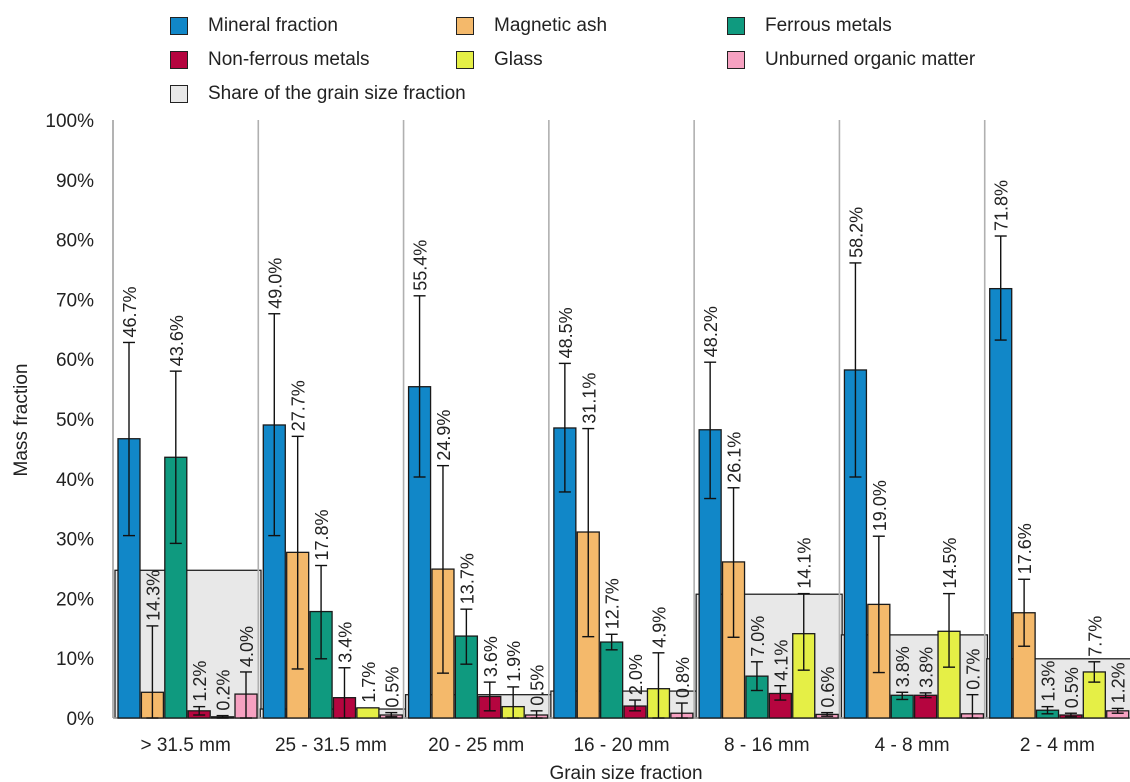  I want to click on legend-label: Ferrous metals, so click(828, 25).